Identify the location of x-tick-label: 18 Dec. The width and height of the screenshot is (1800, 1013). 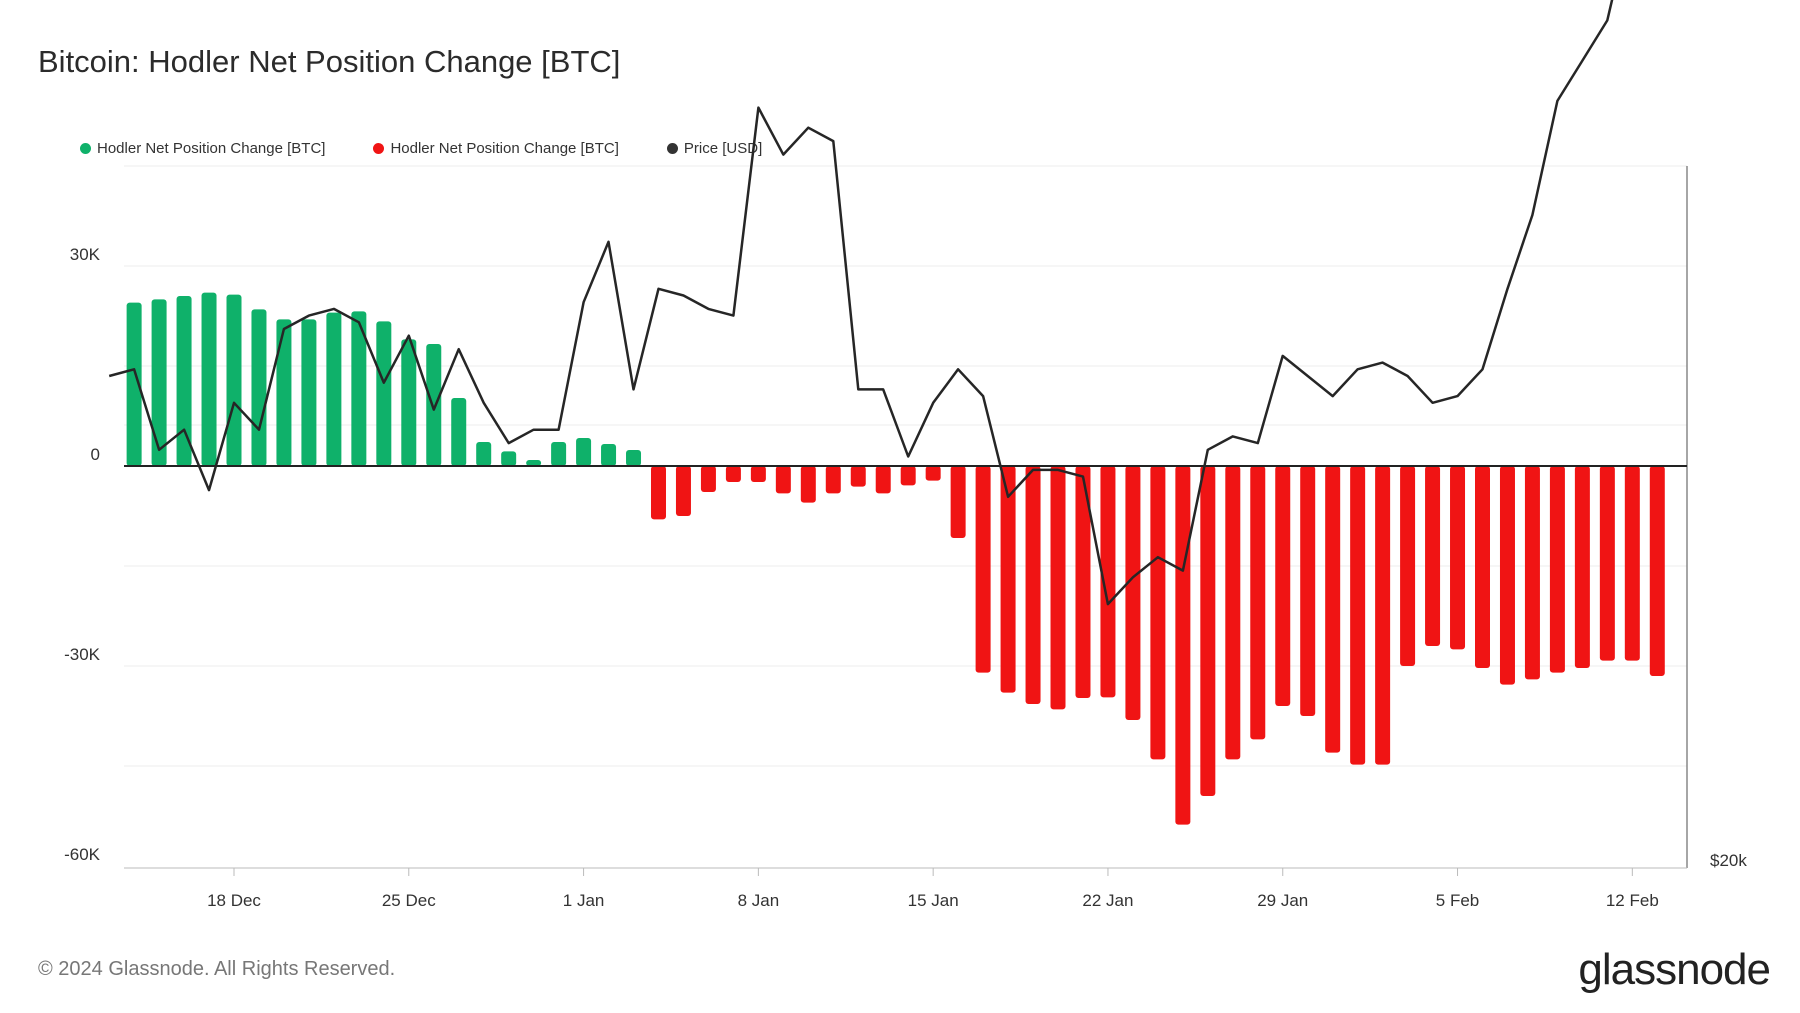
(234, 900).